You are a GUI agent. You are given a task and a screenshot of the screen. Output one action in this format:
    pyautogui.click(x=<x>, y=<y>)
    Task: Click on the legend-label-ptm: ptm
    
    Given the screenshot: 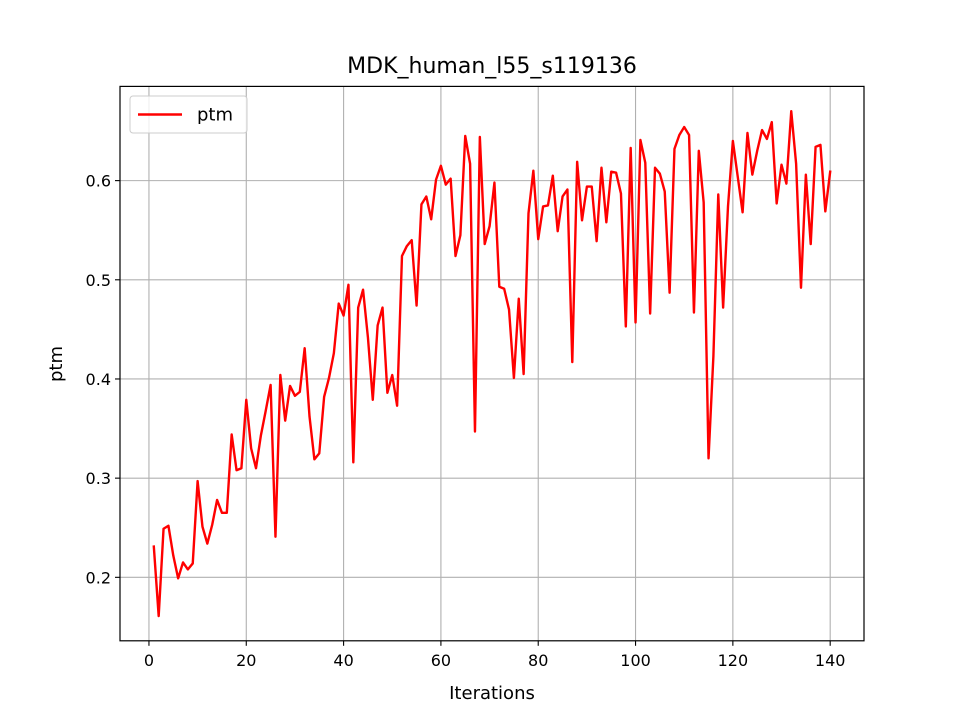 What is the action you would take?
    pyautogui.click(x=215, y=115)
    